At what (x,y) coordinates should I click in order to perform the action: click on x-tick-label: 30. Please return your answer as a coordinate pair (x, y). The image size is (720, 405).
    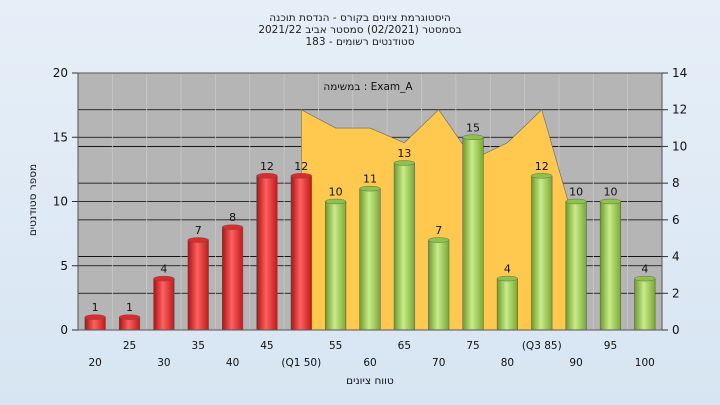
    Looking at the image, I should click on (163, 363).